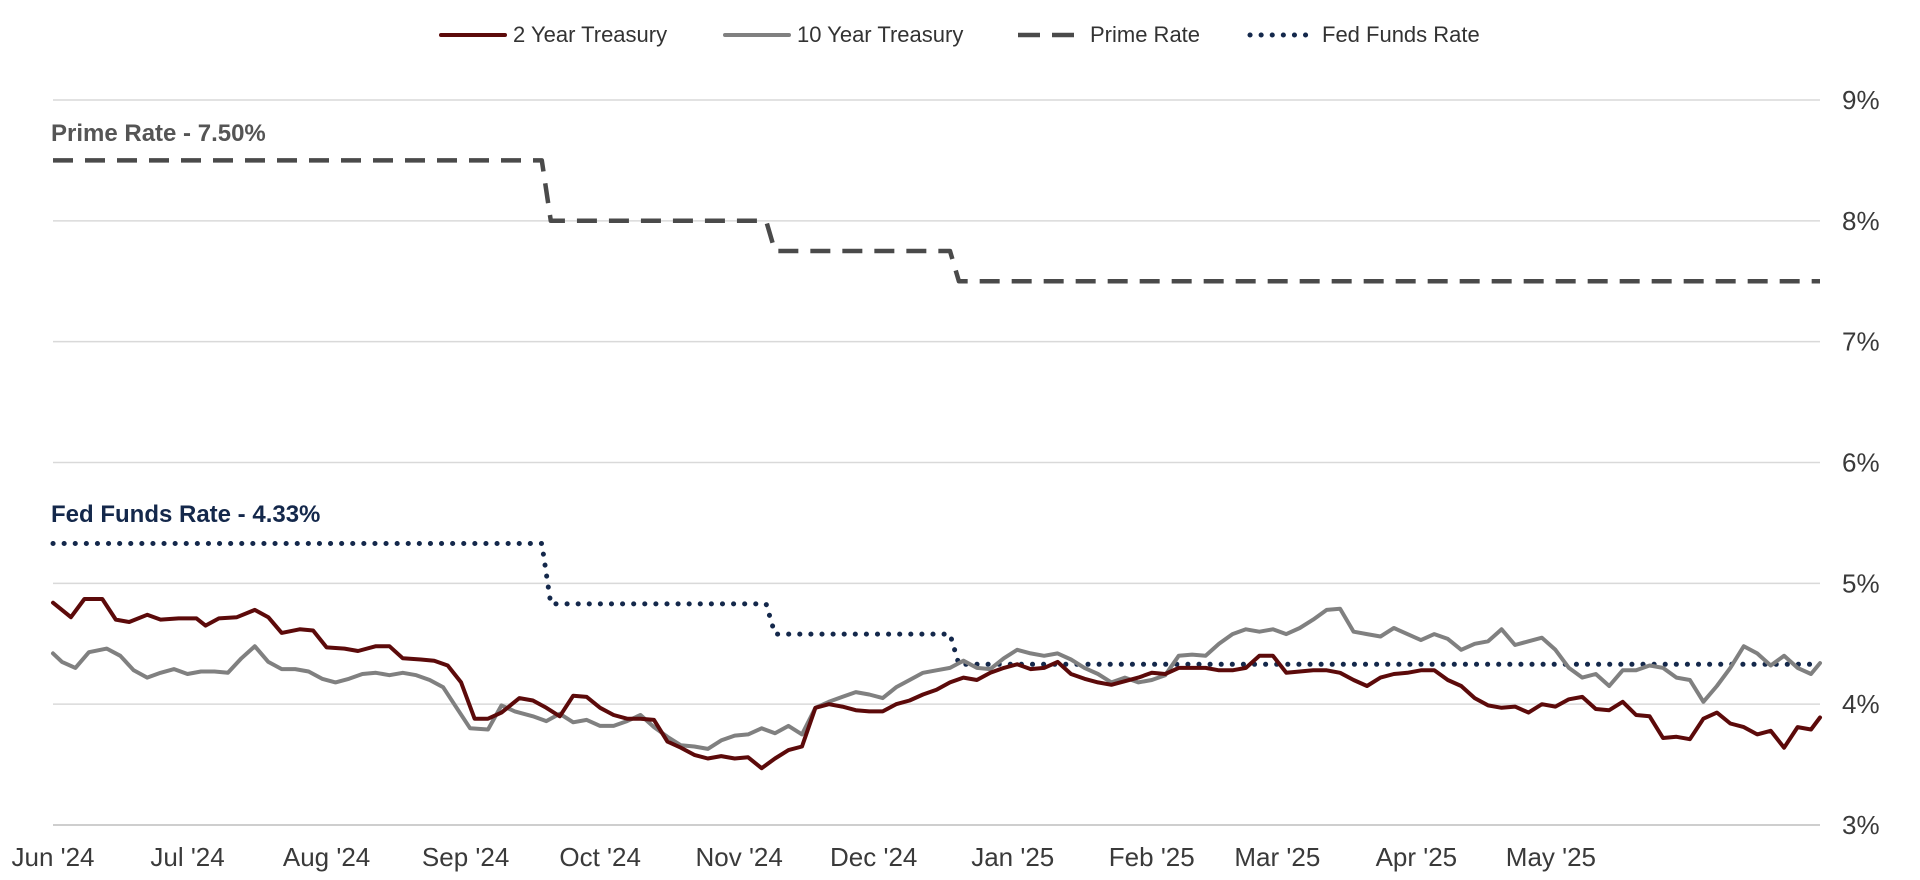  What do you see at coordinates (1861, 704) in the screenshot?
I see `y-tick-label: 4%` at bounding box center [1861, 704].